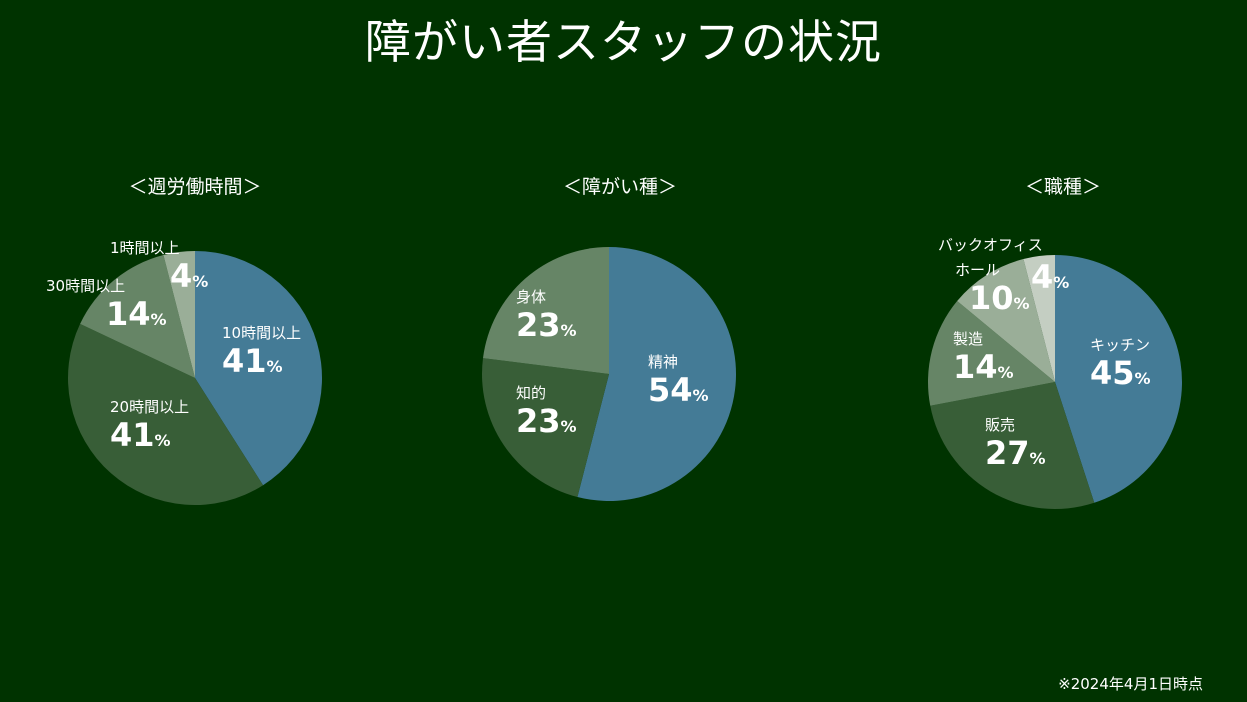 The image size is (1247, 702). What do you see at coordinates (978, 270) in the screenshot?
I see `slice-name: ホール` at bounding box center [978, 270].